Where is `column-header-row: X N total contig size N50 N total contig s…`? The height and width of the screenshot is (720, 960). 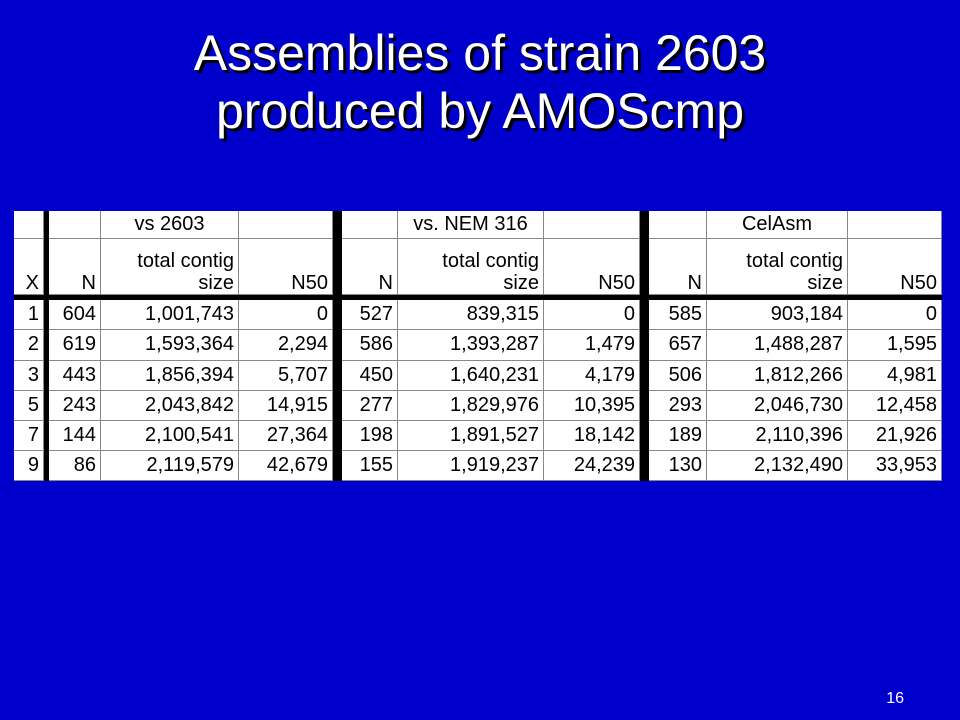 column-header-row: X N total contig size N50 N total contig s… is located at coordinates (478, 267).